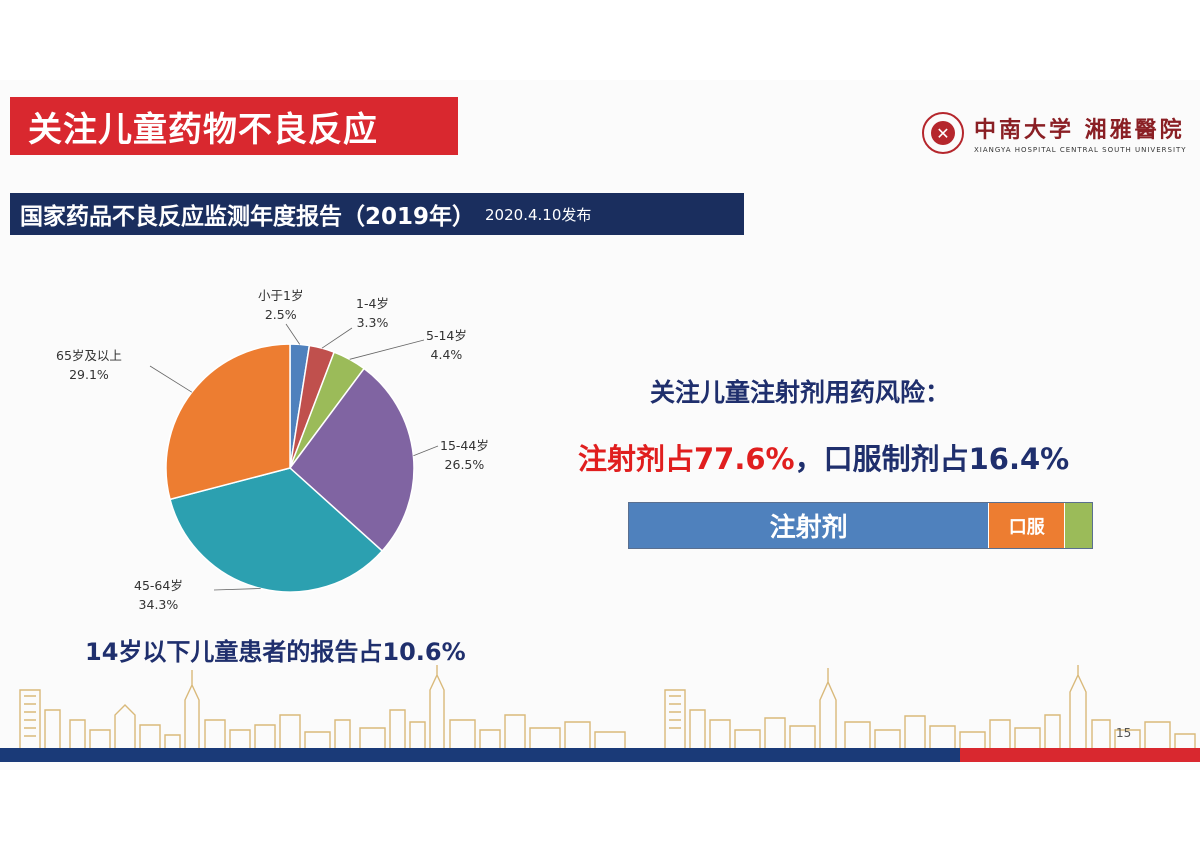 The image size is (1200, 848). What do you see at coordinates (372, 303) in the screenshot?
I see `pie-label-1-4-name: 1-4岁` at bounding box center [372, 303].